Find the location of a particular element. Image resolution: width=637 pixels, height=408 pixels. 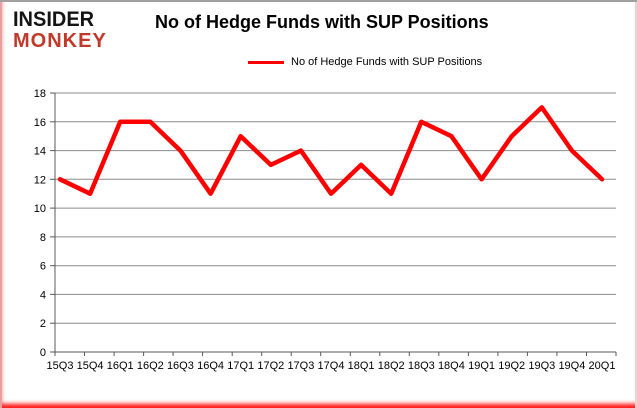

legend: No of Hedge Funds with SUP Positions is located at coordinates (365, 62).